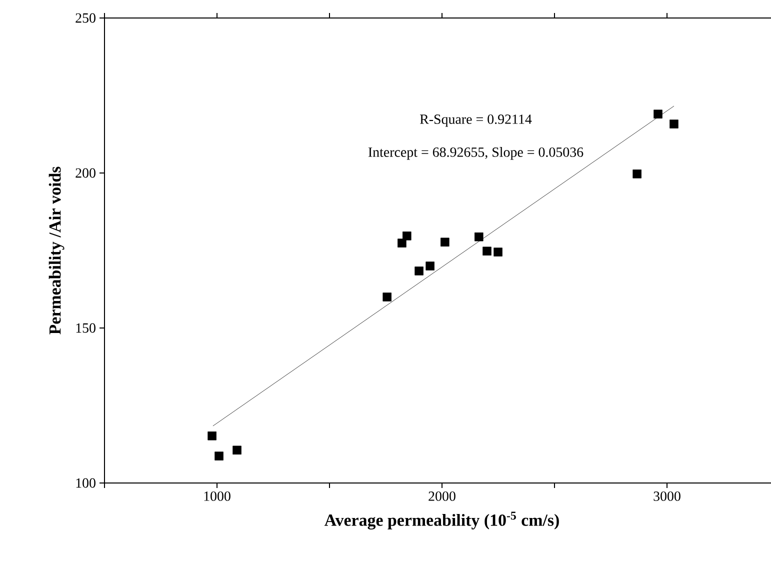 The image size is (771, 564). I want to click on y-tick-label: 150, so click(86, 328).